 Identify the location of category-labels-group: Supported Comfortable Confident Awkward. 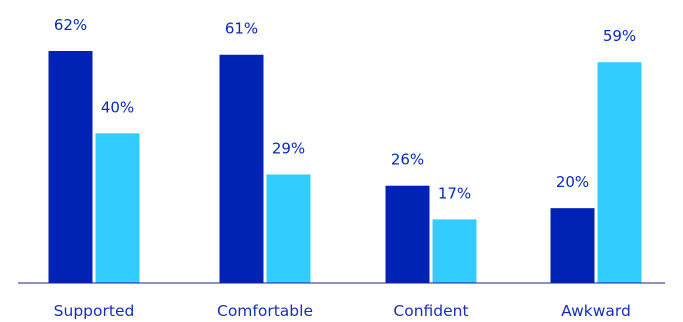
(342, 311).